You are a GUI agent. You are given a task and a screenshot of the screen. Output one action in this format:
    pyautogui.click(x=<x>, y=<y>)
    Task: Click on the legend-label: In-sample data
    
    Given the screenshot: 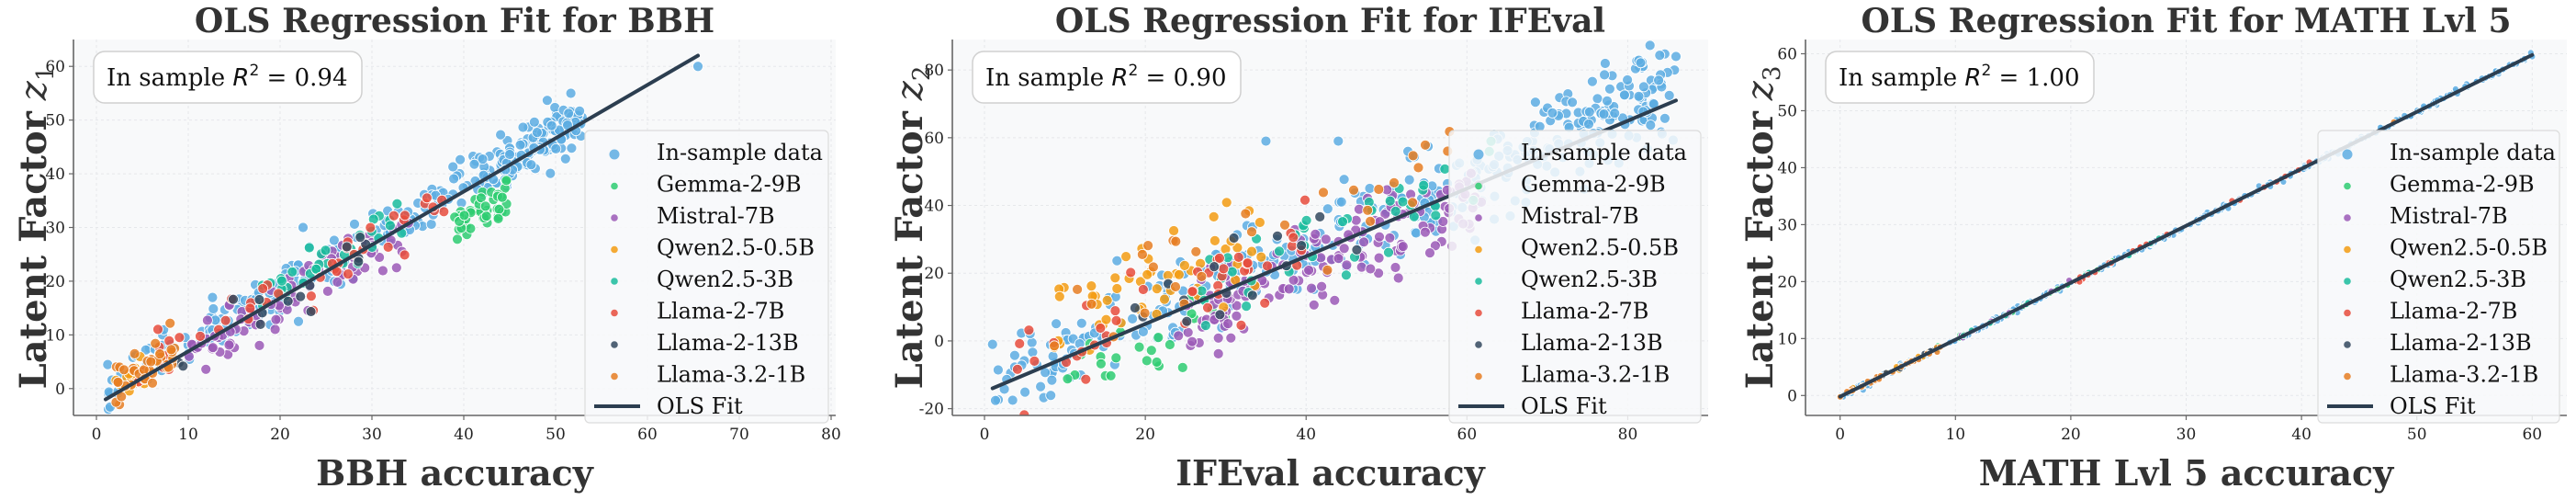 What is the action you would take?
    pyautogui.click(x=740, y=152)
    